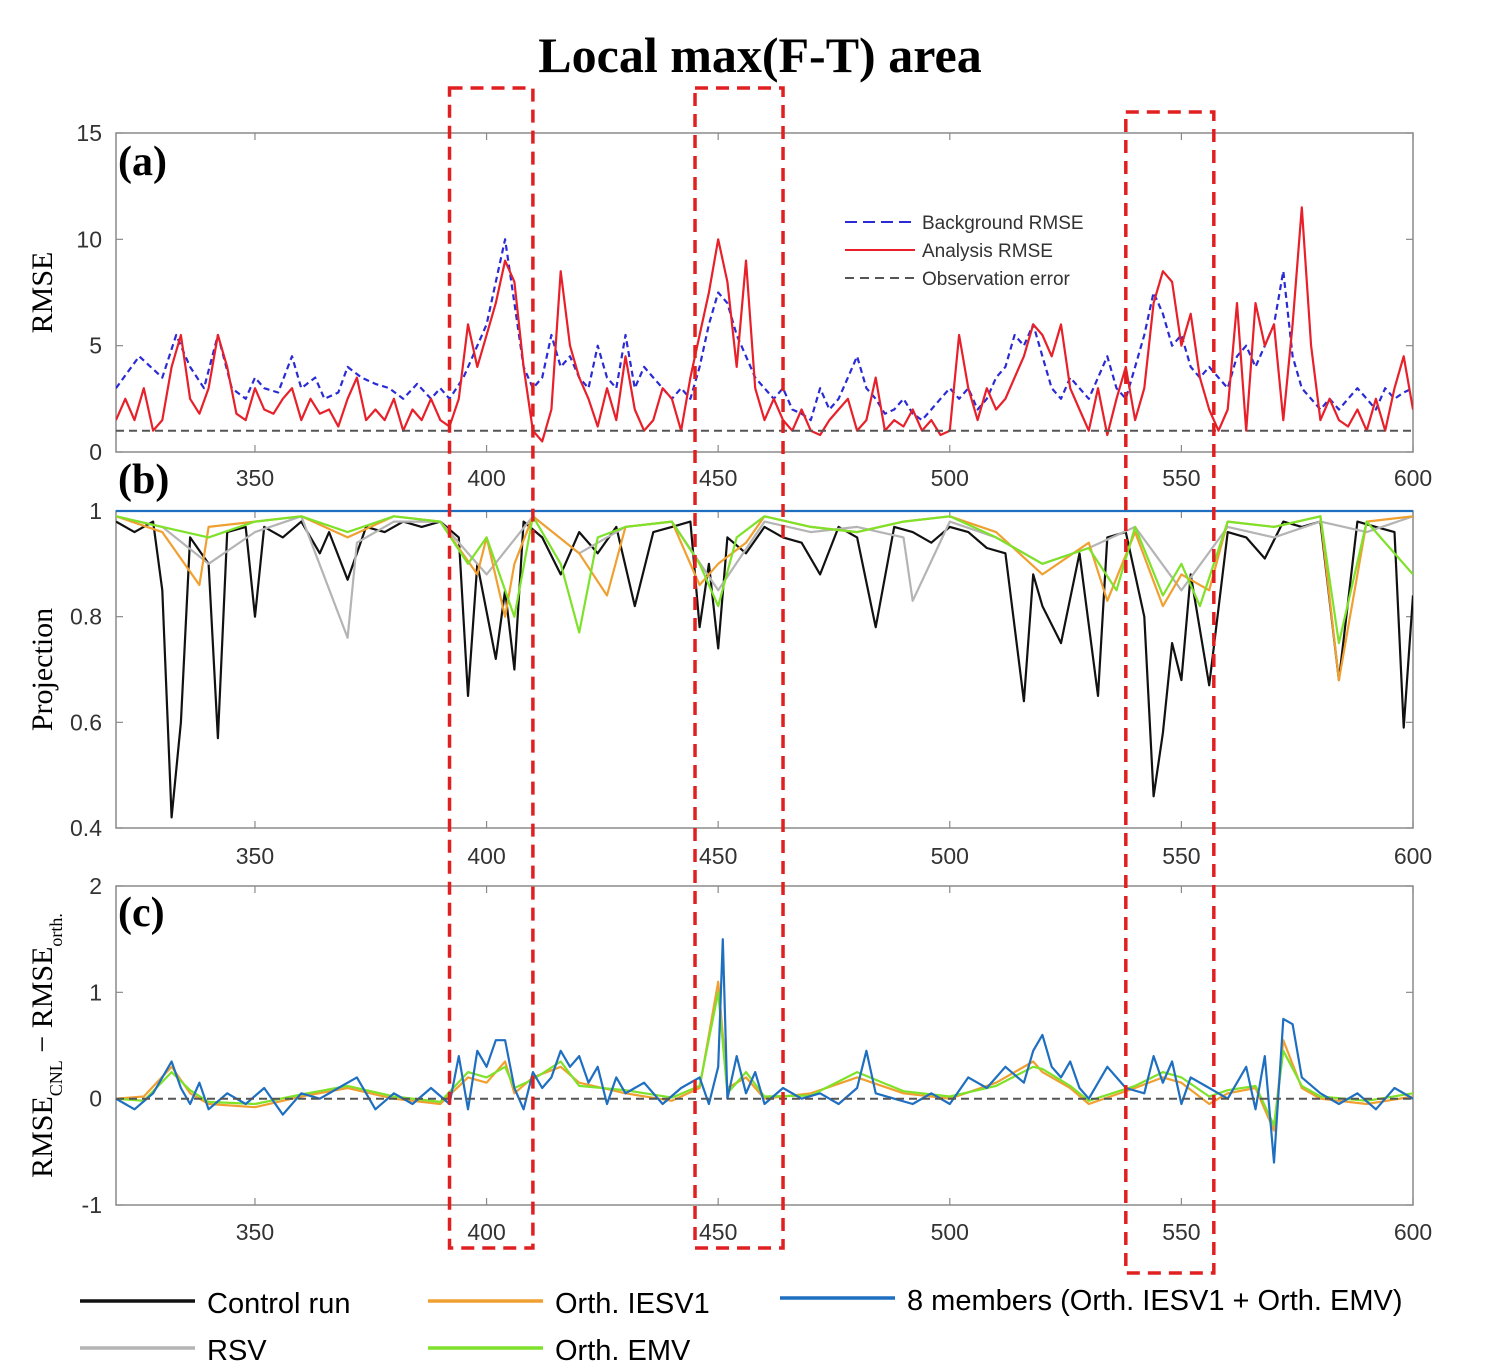  What do you see at coordinates (623, 1351) in the screenshot?
I see `legend-label: Orth. EMV` at bounding box center [623, 1351].